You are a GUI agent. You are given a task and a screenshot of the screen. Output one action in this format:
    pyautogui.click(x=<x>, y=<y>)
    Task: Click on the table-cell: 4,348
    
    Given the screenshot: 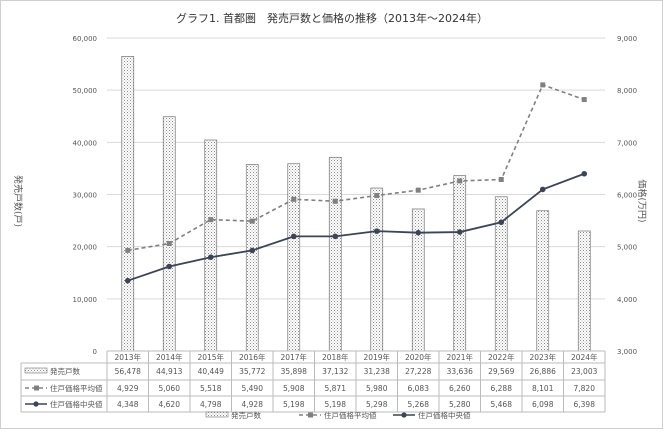 What is the action you would take?
    pyautogui.click(x=128, y=404)
    